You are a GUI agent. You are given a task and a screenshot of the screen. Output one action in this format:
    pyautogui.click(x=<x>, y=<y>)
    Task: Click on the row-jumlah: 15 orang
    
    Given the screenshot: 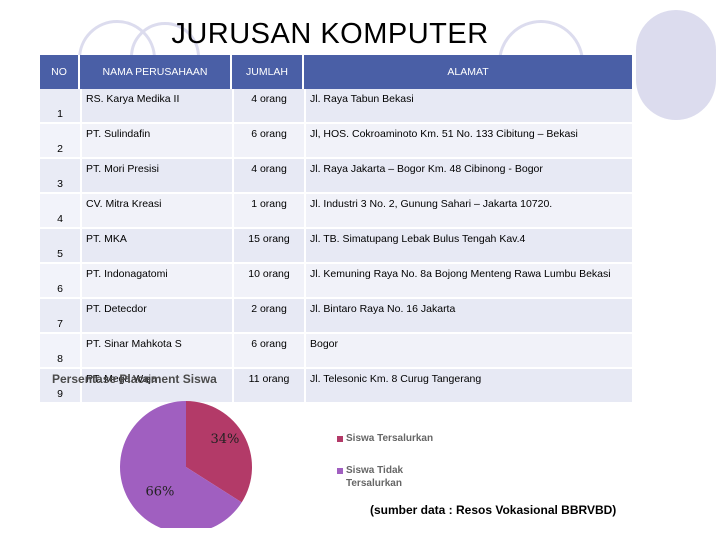 What is the action you would take?
    pyautogui.click(x=268, y=246)
    